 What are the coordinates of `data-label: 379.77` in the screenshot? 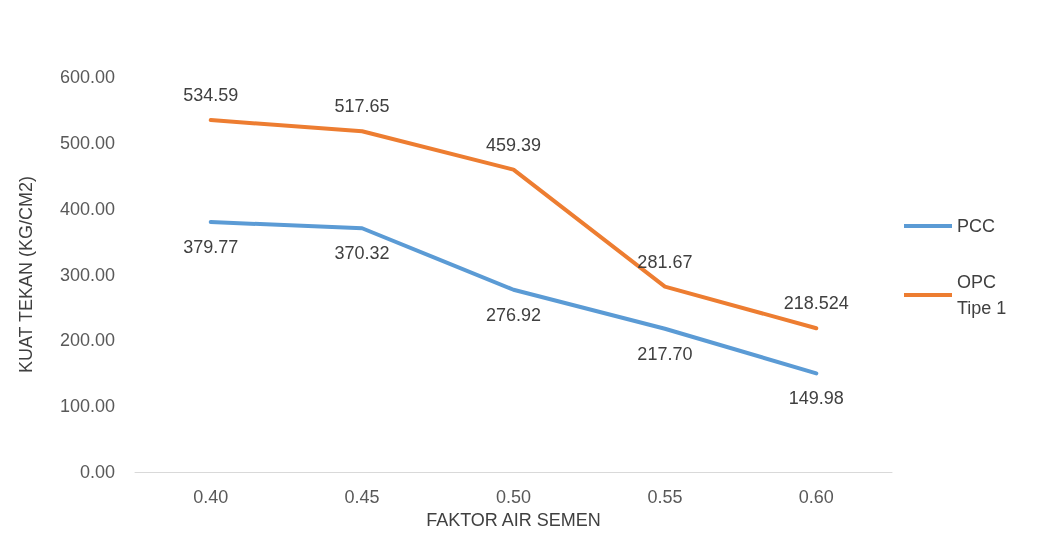 It's located at (211, 247).